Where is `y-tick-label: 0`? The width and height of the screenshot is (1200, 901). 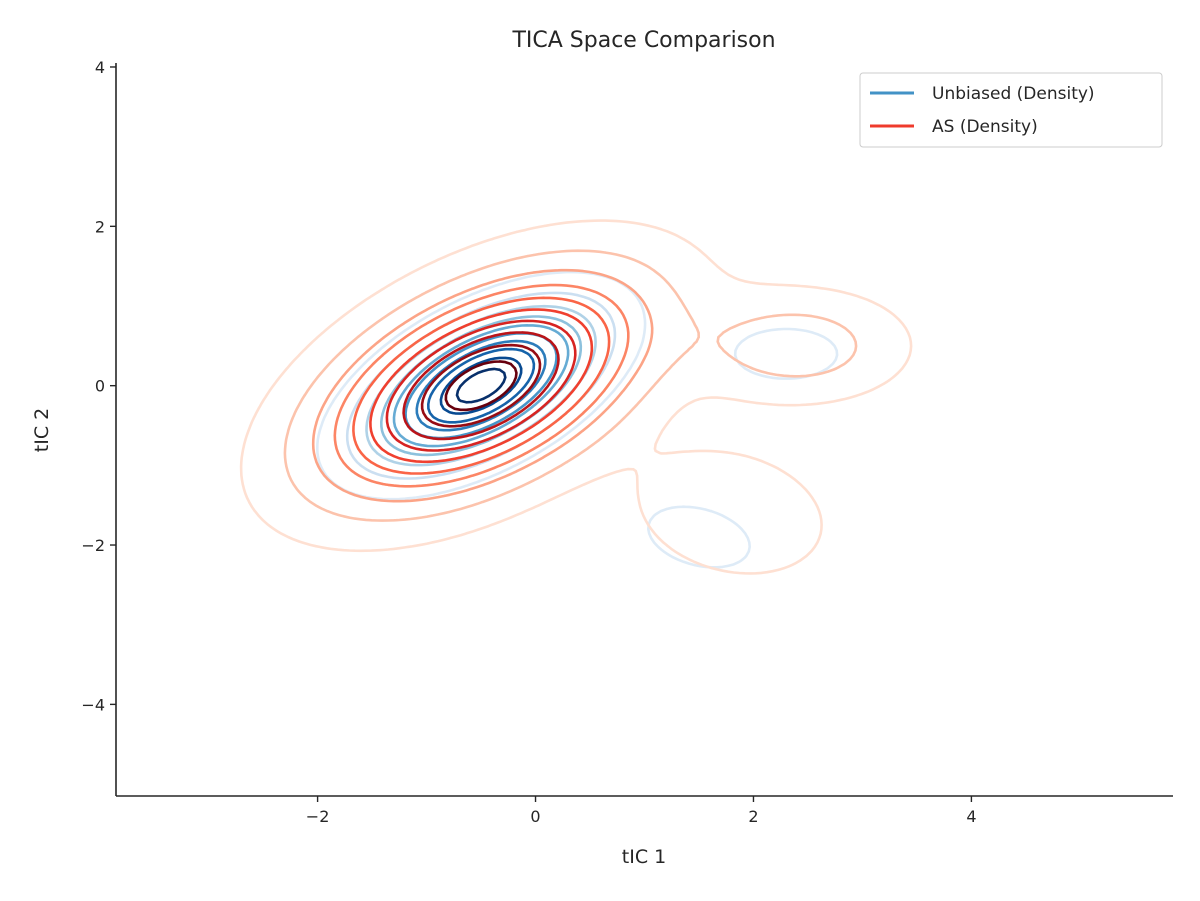 y-tick-label: 0 is located at coordinates (100, 386).